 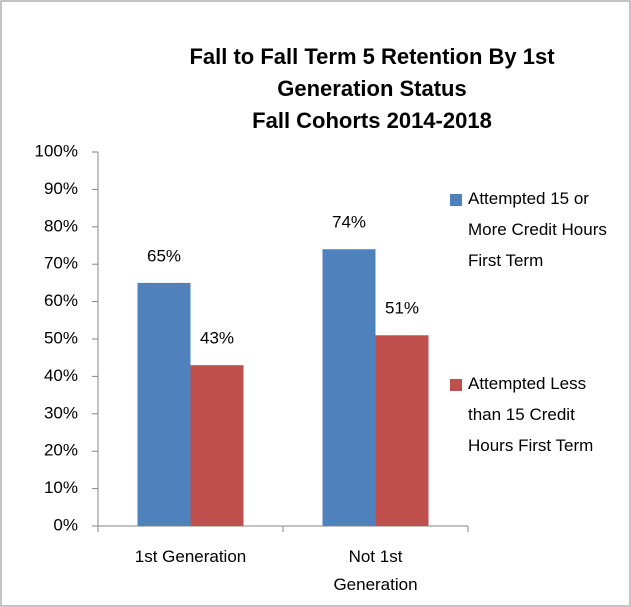 I want to click on x-tick-label: 1st Generation, so click(x=191, y=556).